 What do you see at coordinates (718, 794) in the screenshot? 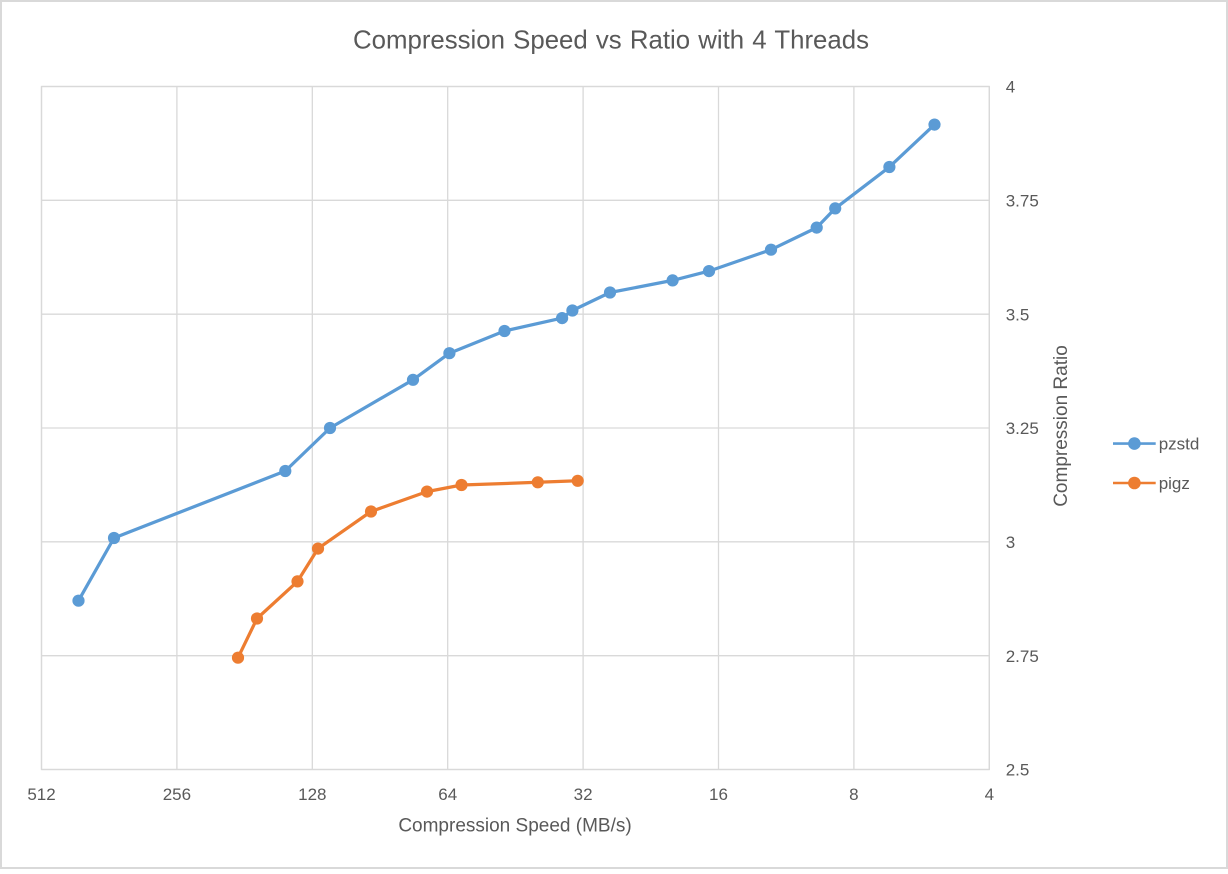
I see `svg-text: 16` at bounding box center [718, 794].